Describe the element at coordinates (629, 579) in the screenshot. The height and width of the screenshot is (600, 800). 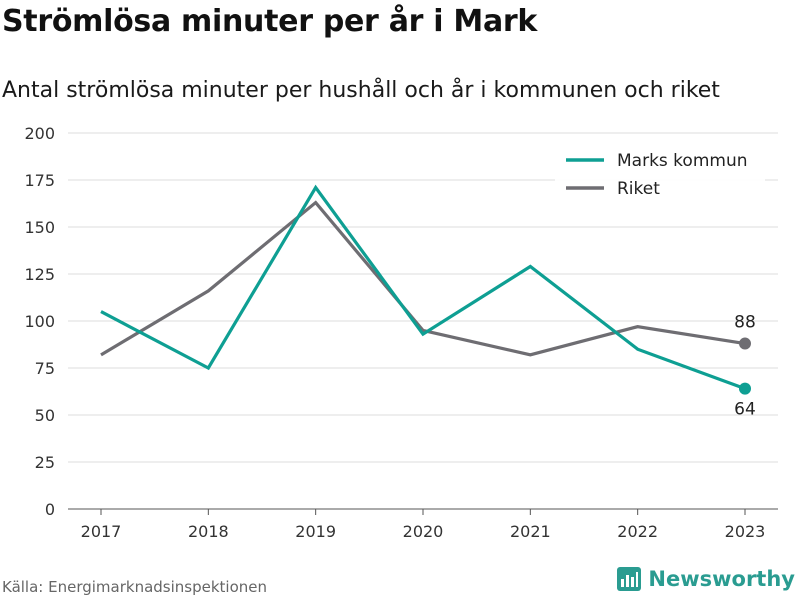
I see `newsworthy-logo-icon` at that location.